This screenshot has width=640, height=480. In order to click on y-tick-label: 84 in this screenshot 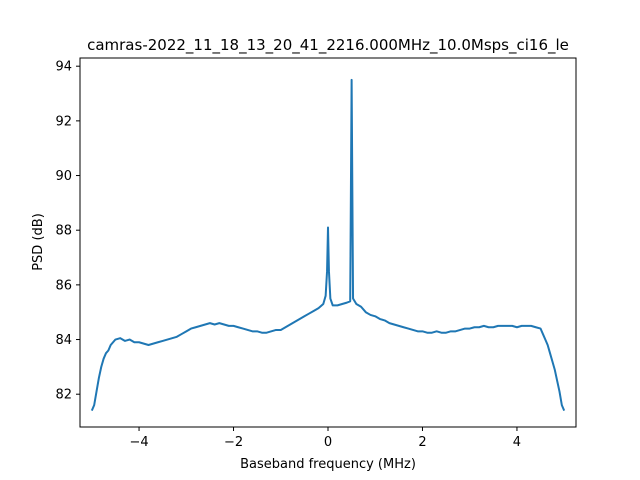, I will do `click(63, 340)`.